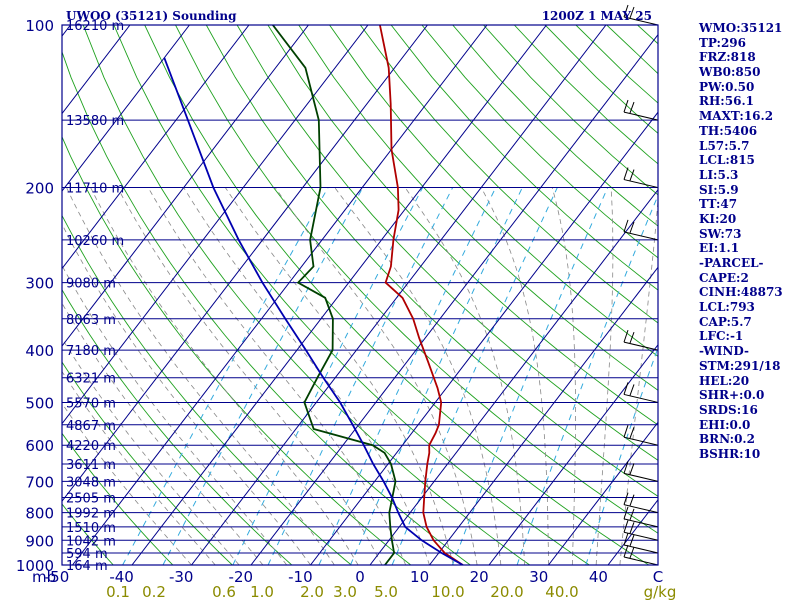 The image size is (800, 600). Describe the element at coordinates (641, 285) in the screenshot. I see `wind-barbs` at that location.